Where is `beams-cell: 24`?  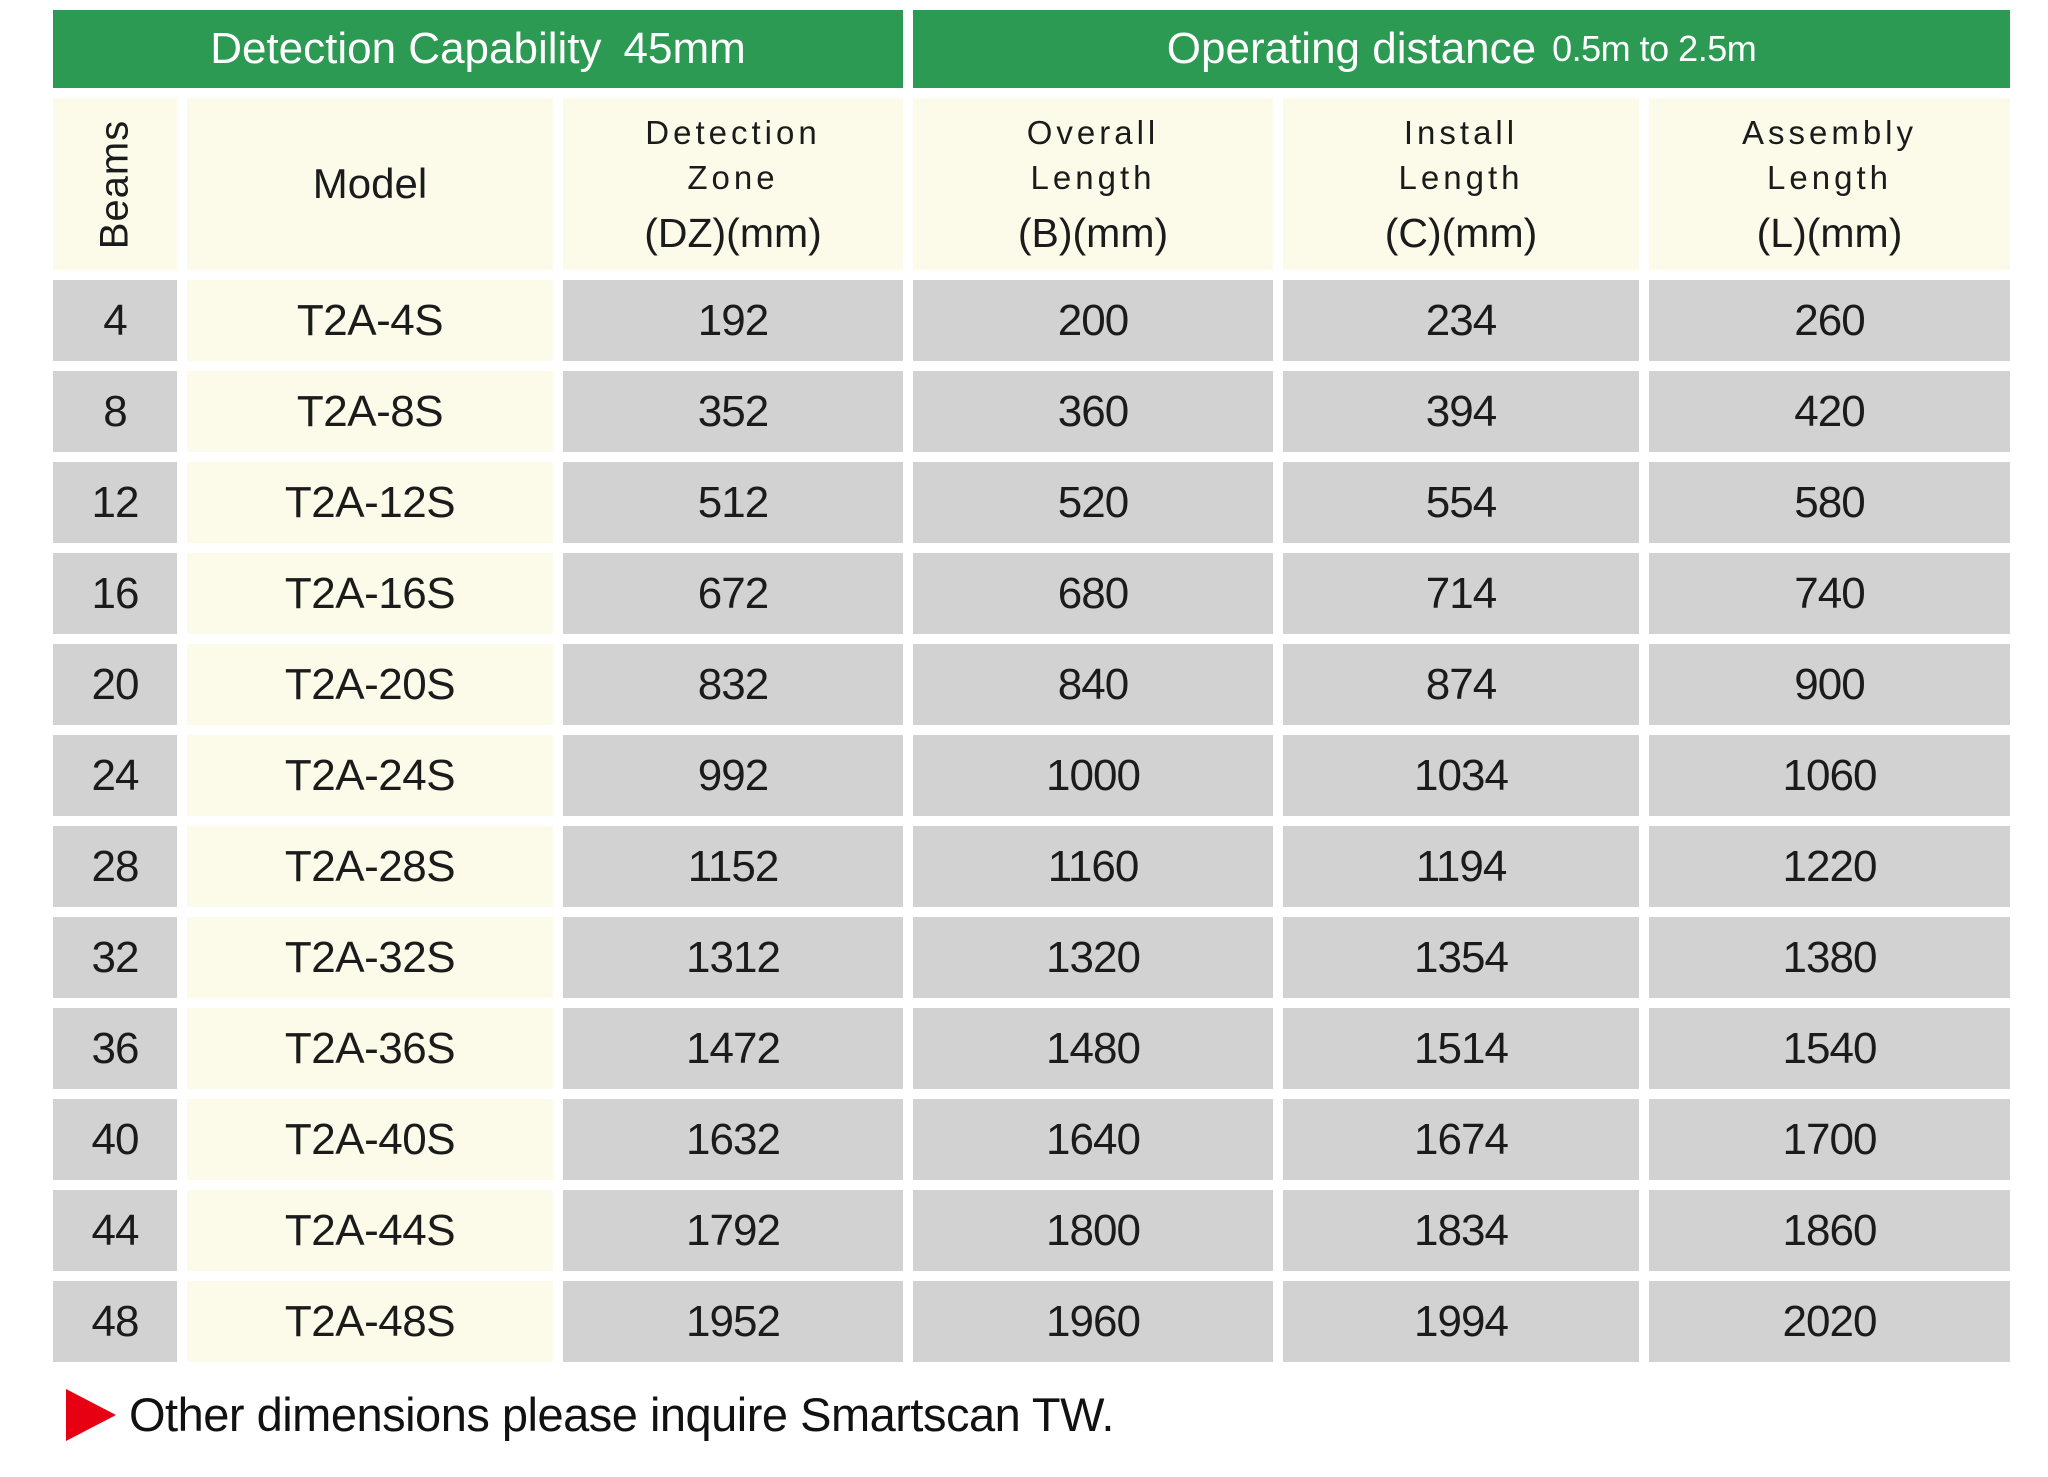
beams-cell: 24 is located at coordinates (115, 775).